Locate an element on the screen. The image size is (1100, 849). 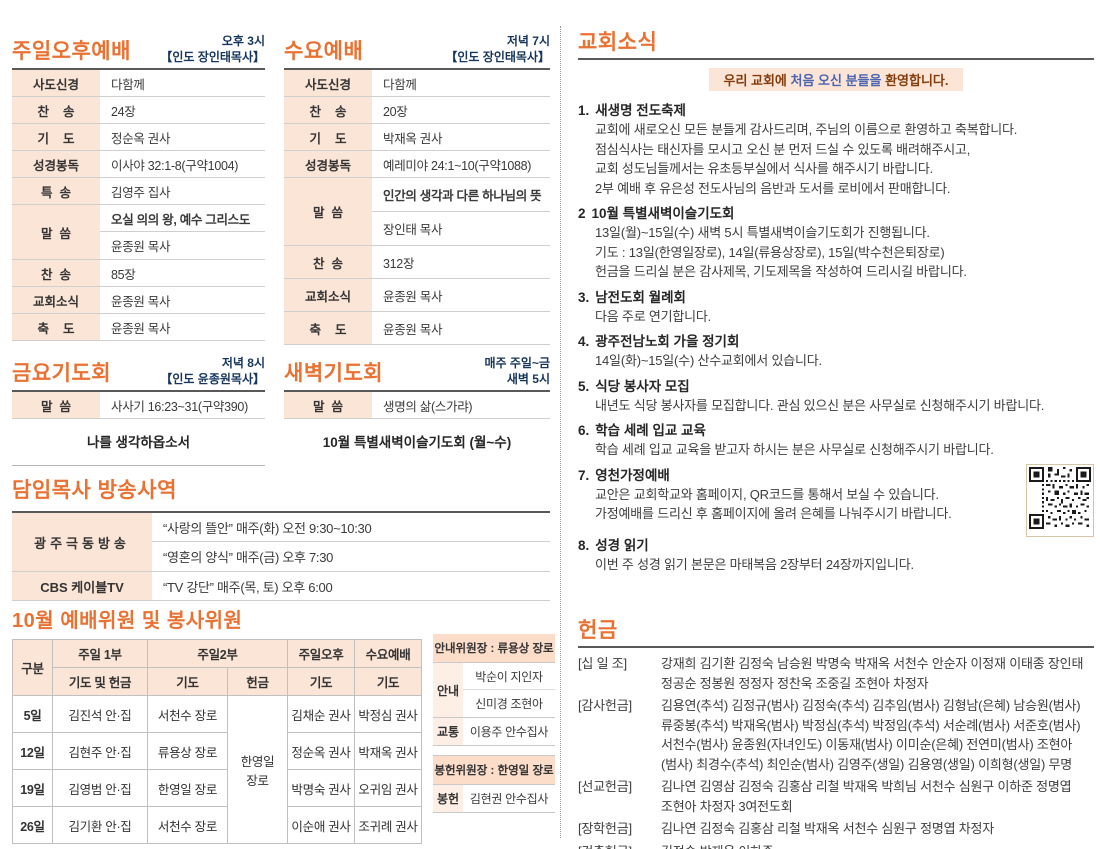
table-row: 기 도 박재옥 권사 is located at coordinates (417, 138).